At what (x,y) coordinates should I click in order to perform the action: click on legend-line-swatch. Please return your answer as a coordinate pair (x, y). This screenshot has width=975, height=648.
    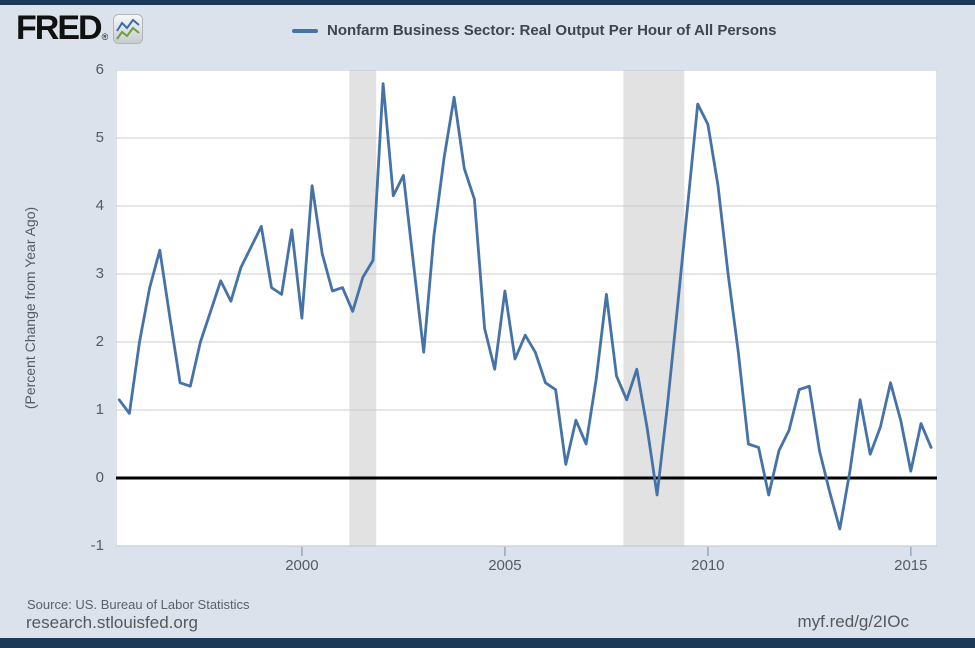
    Looking at the image, I should click on (305, 30).